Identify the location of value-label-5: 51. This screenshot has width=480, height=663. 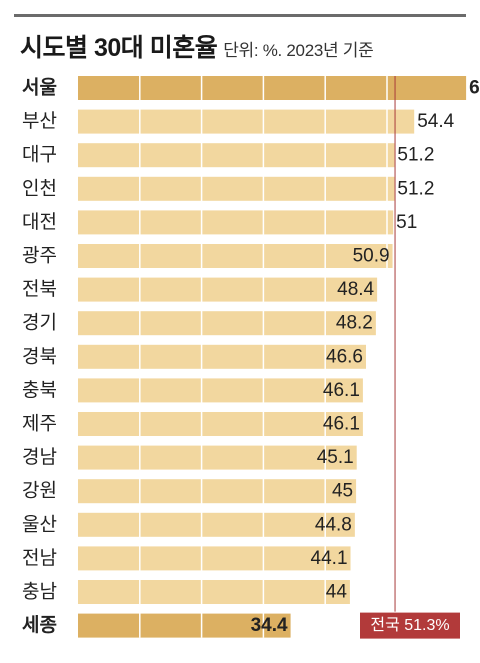
(406, 222).